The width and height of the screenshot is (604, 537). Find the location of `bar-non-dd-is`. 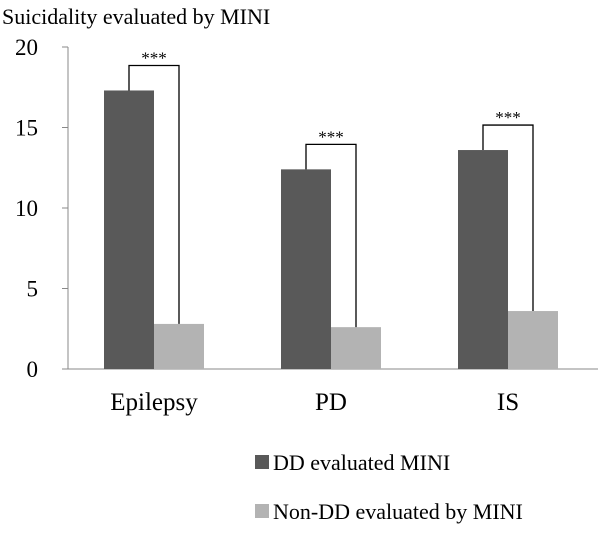

bar-non-dd-is is located at coordinates (533, 340).